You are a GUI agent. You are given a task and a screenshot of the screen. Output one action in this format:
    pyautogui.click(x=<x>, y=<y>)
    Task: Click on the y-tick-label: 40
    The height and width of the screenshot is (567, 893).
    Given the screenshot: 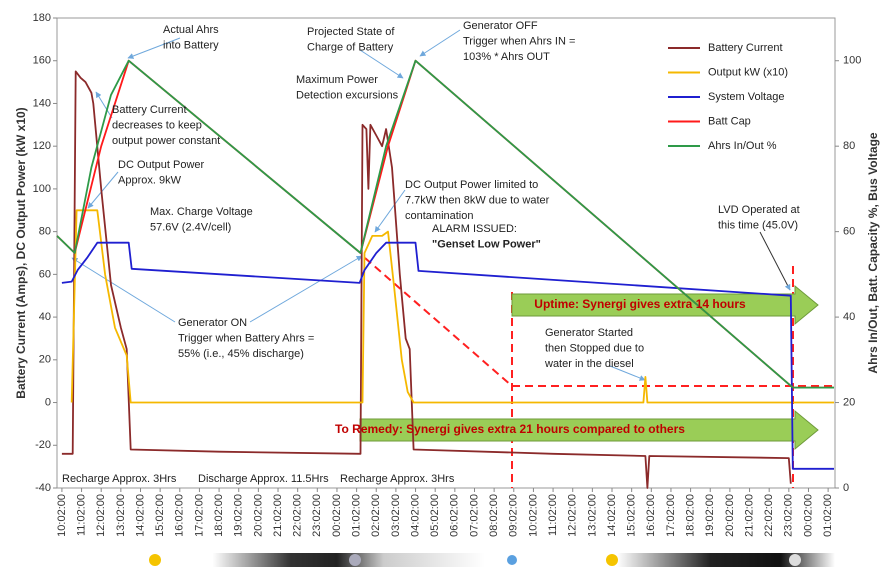 What is the action you would take?
    pyautogui.click(x=45, y=317)
    